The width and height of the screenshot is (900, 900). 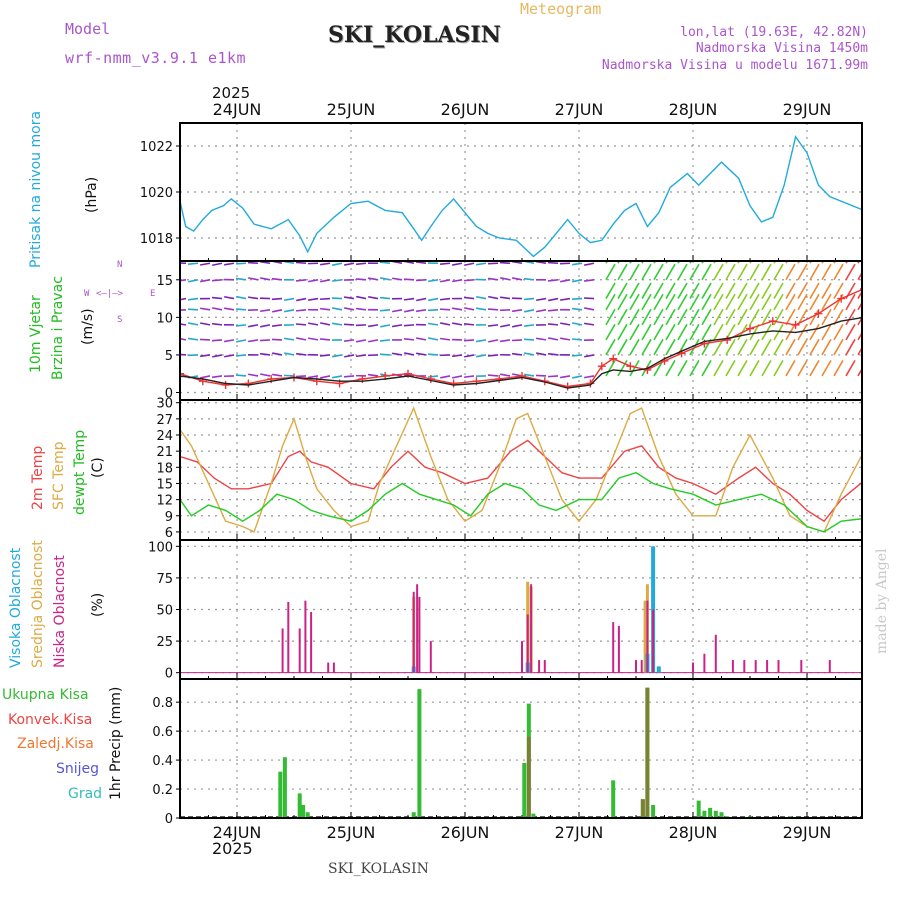 I want to click on top-day-label: 24JUN, so click(x=237, y=109).